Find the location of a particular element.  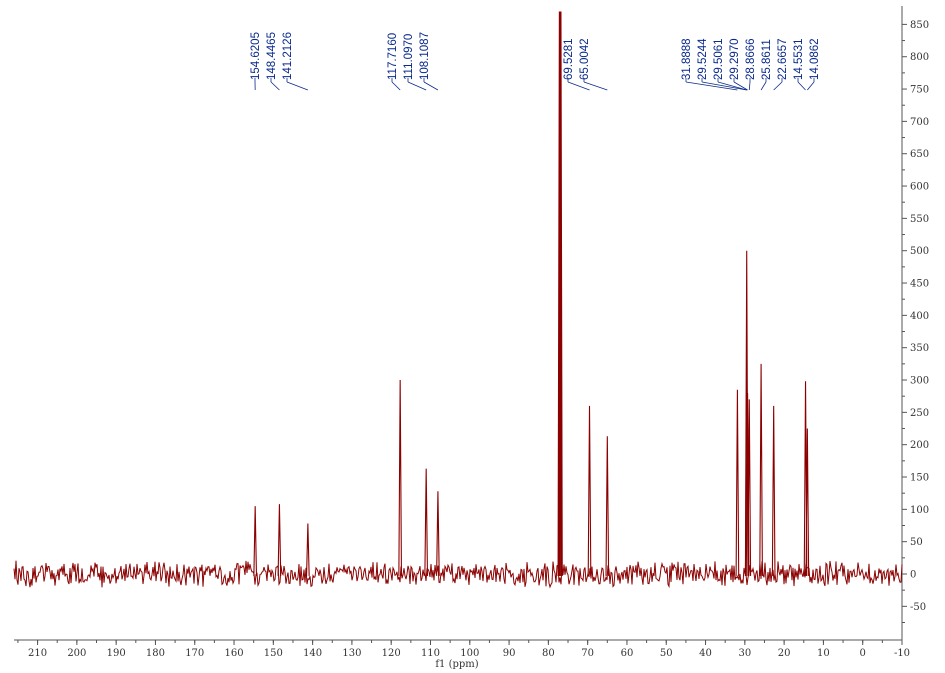

x-tick-label: 0 is located at coordinates (863, 653).